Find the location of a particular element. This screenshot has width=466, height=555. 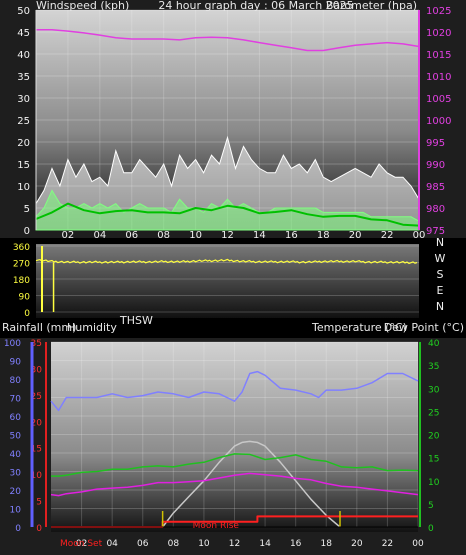

humidity-axis-label: Humidity is located at coordinates (92, 327).